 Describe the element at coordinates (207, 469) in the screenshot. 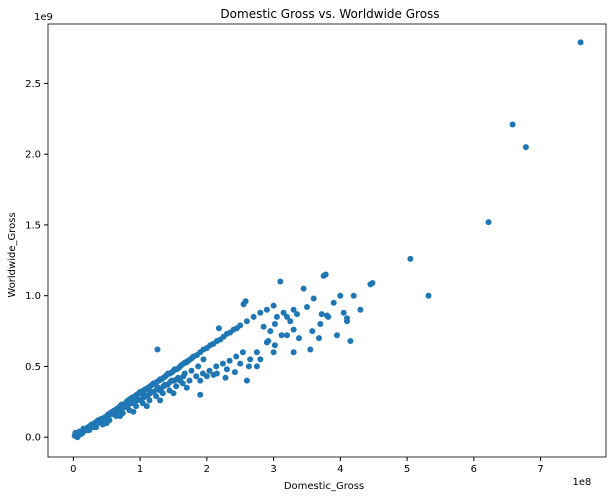

I see `x-tick-label: 2` at that location.